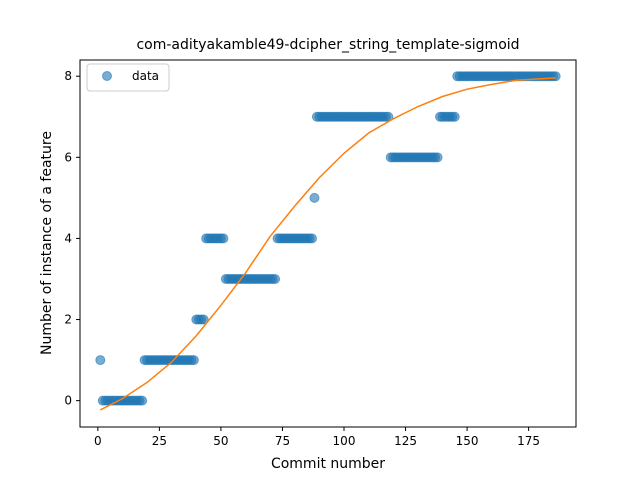  I want to click on x-axis-label: Commit number, so click(328, 464).